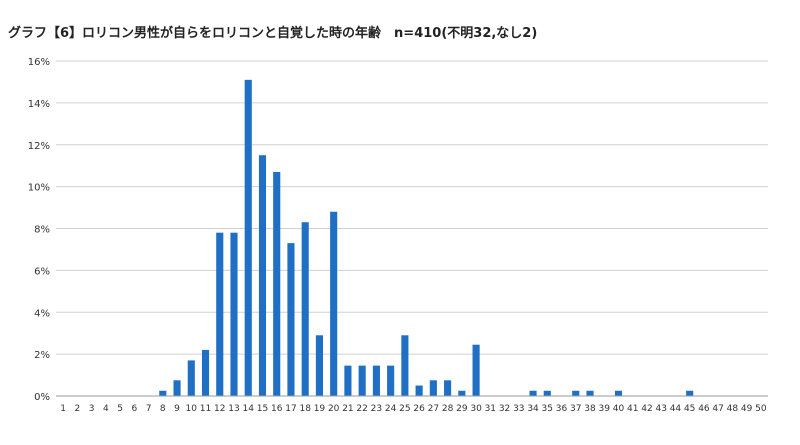  What do you see at coordinates (689, 409) in the screenshot?
I see `x-tick-label: 45` at bounding box center [689, 409].